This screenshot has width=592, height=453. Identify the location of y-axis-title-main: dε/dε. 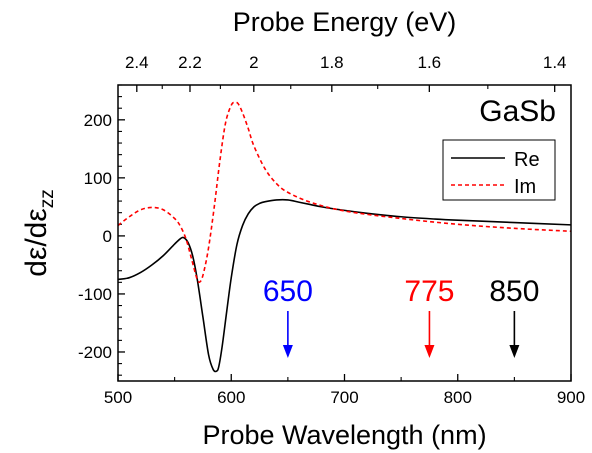
(36, 242).